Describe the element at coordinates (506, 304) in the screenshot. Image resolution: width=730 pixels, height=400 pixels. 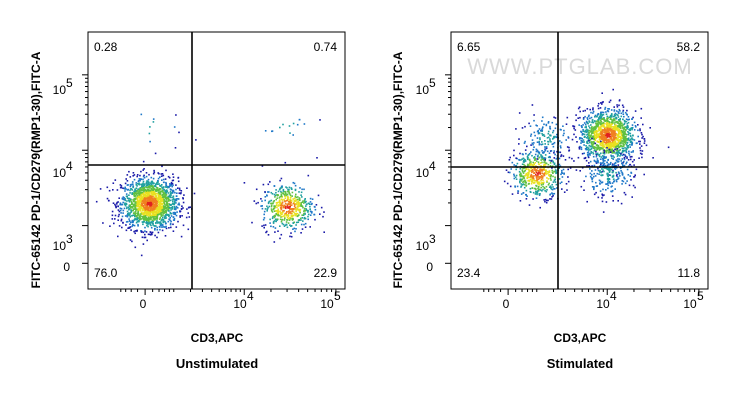
I see `x-tick-label: 0` at that location.